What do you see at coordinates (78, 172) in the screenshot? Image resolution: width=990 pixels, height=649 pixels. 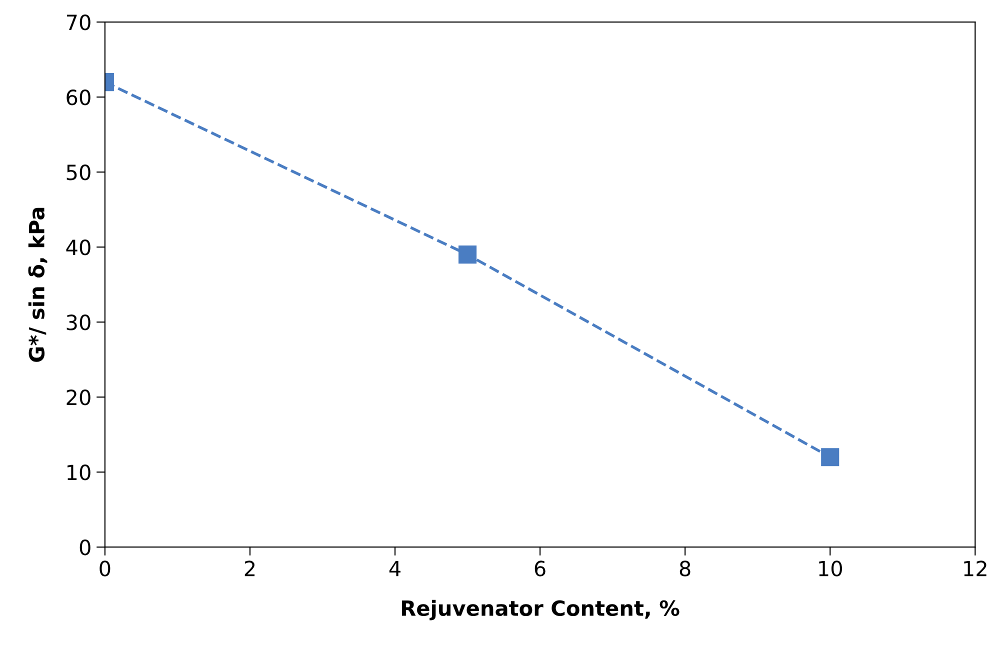 I see `y-tick-label: 50` at bounding box center [78, 172].